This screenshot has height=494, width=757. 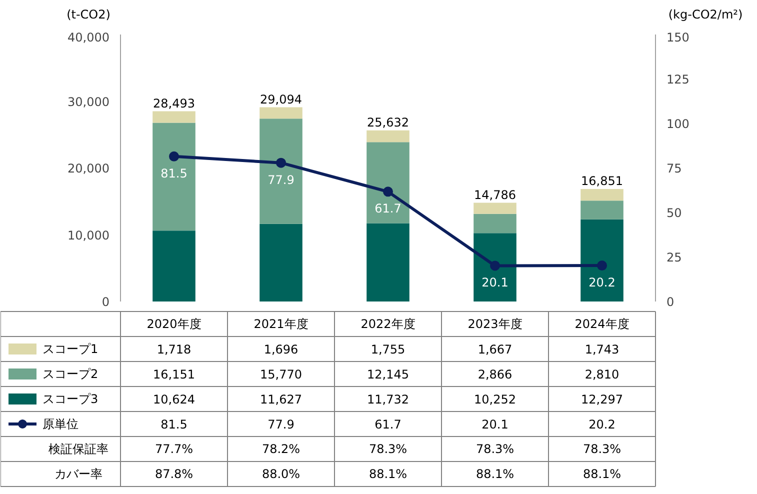 I want to click on data-label: 1,696, so click(x=281, y=349).